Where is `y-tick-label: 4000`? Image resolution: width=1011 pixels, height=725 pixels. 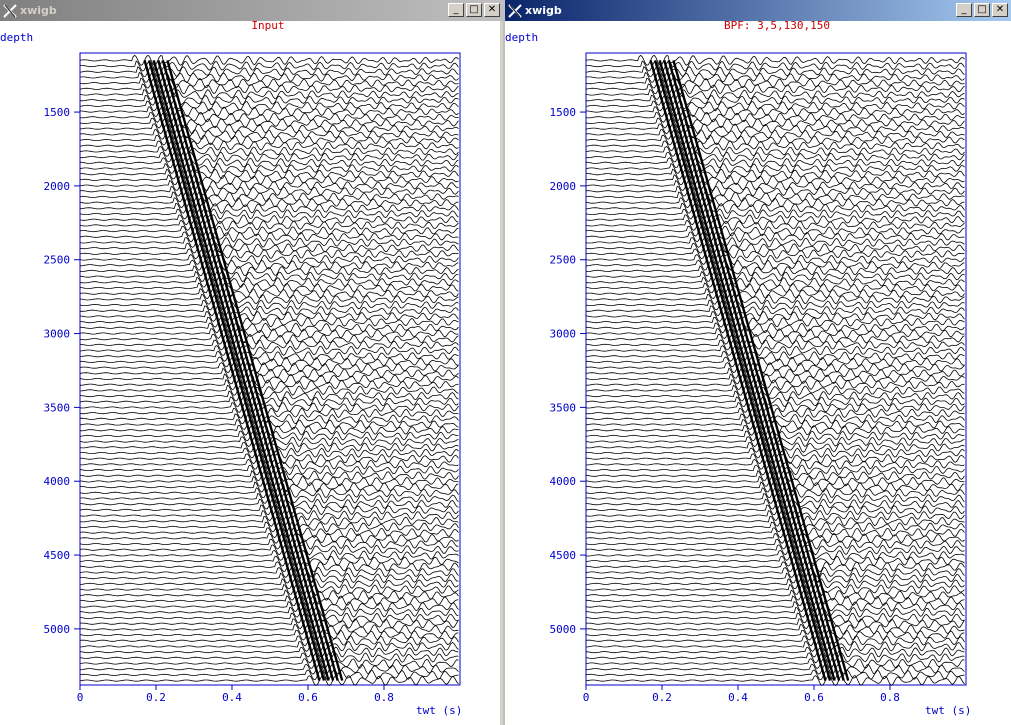 y-tick-label: 4000 is located at coordinates (563, 481).